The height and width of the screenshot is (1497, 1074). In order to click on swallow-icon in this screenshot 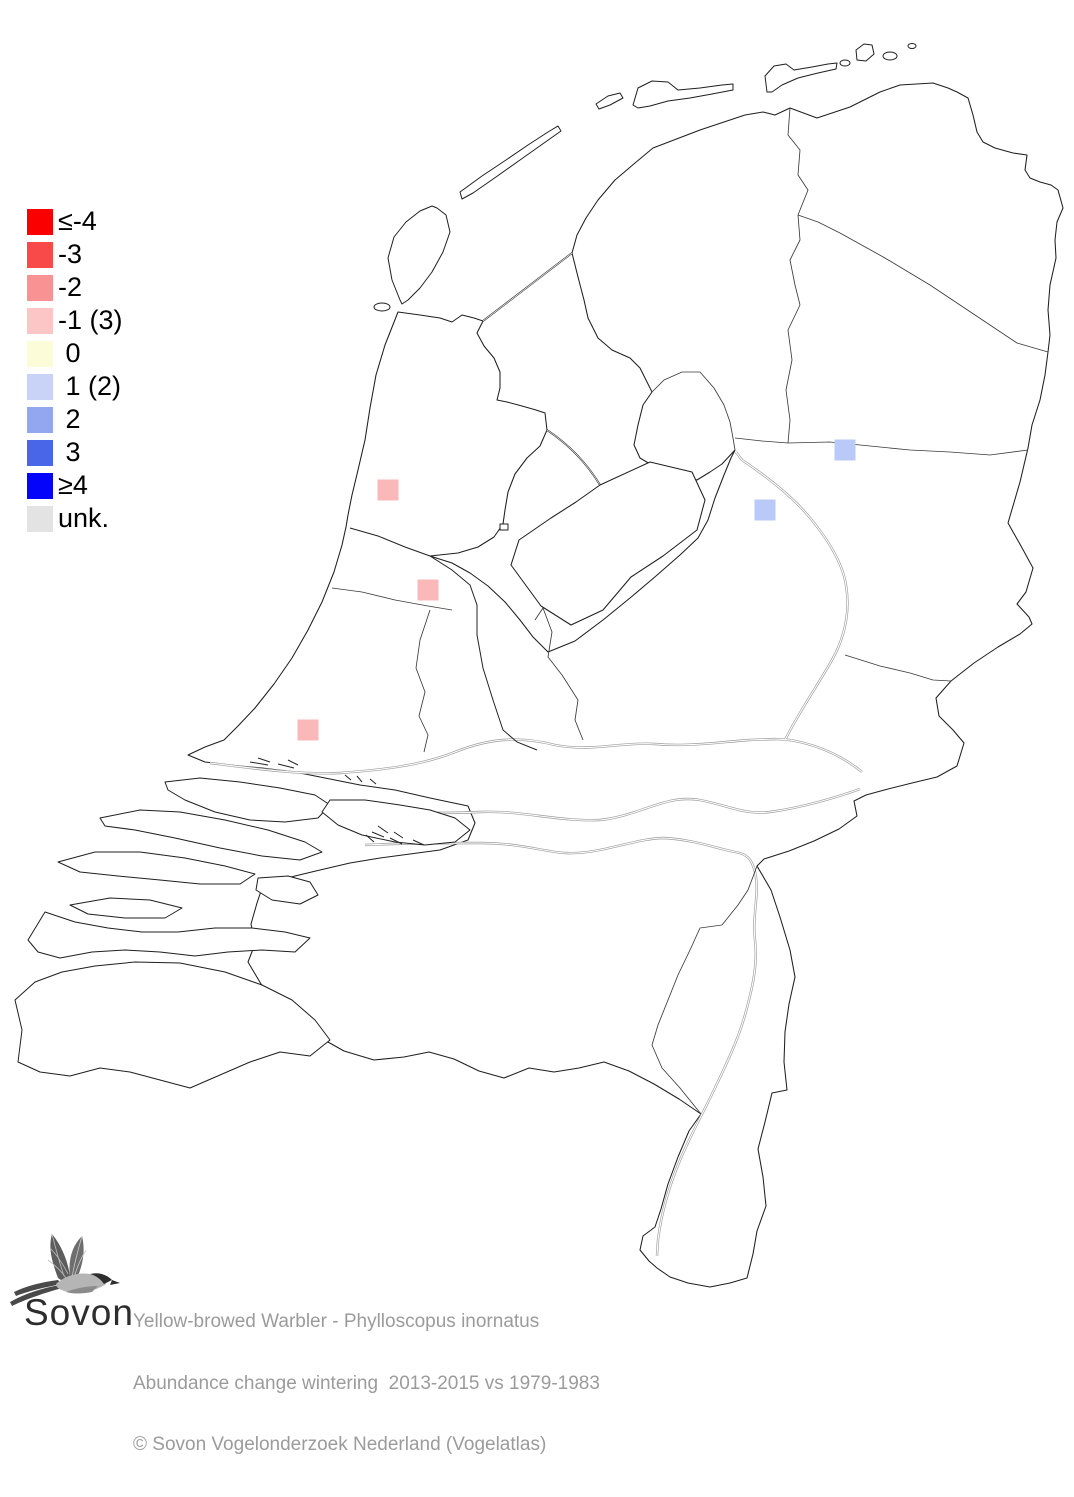, I will do `click(65, 1269)`.